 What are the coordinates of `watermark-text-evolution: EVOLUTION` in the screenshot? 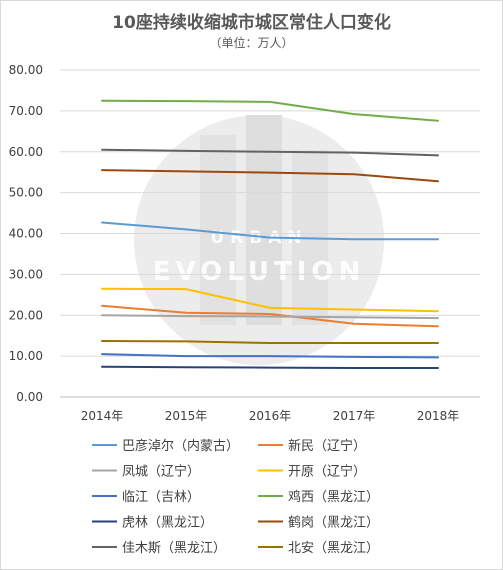 It's located at (259, 272).